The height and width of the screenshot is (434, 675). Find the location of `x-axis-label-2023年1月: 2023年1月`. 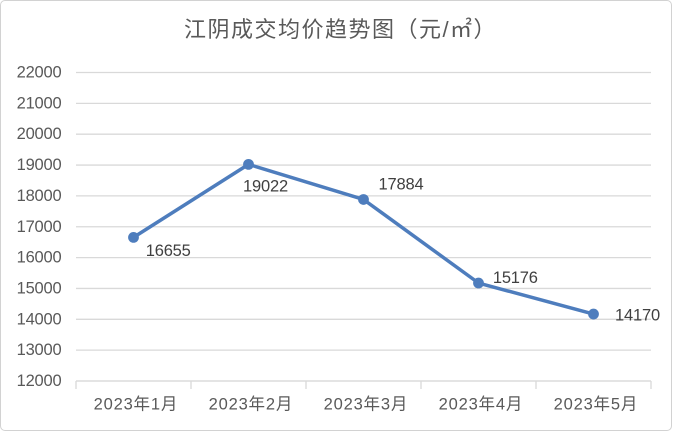

x-axis-label-2023年1月: 2023年1月 is located at coordinates (136, 404).